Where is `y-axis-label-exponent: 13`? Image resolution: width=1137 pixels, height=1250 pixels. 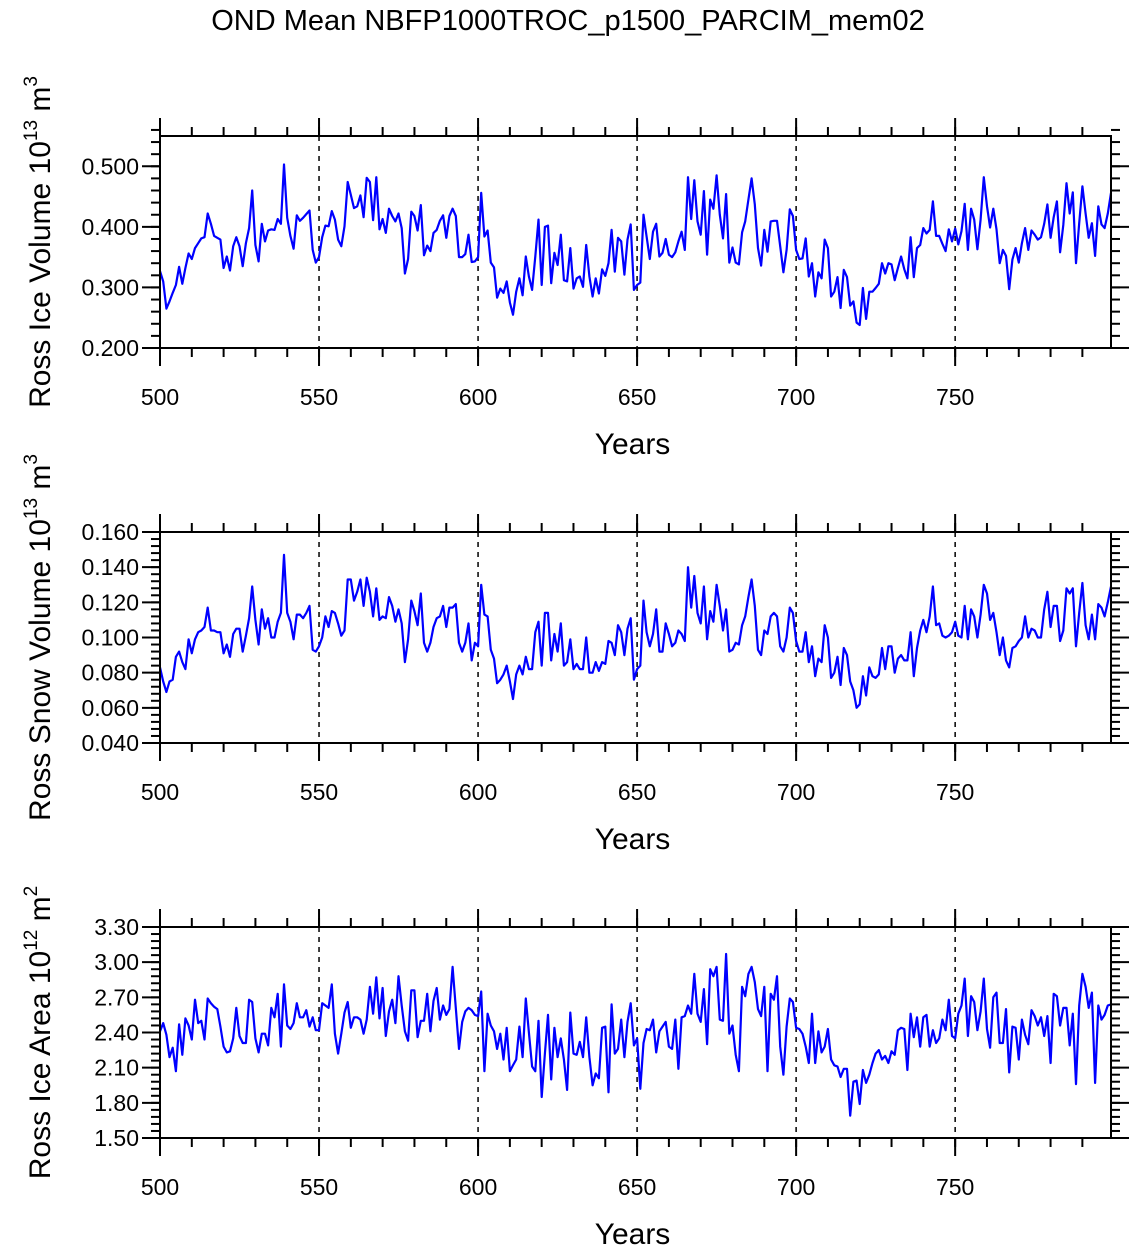
y-axis-label-exponent: 13 is located at coordinates (31, 508).